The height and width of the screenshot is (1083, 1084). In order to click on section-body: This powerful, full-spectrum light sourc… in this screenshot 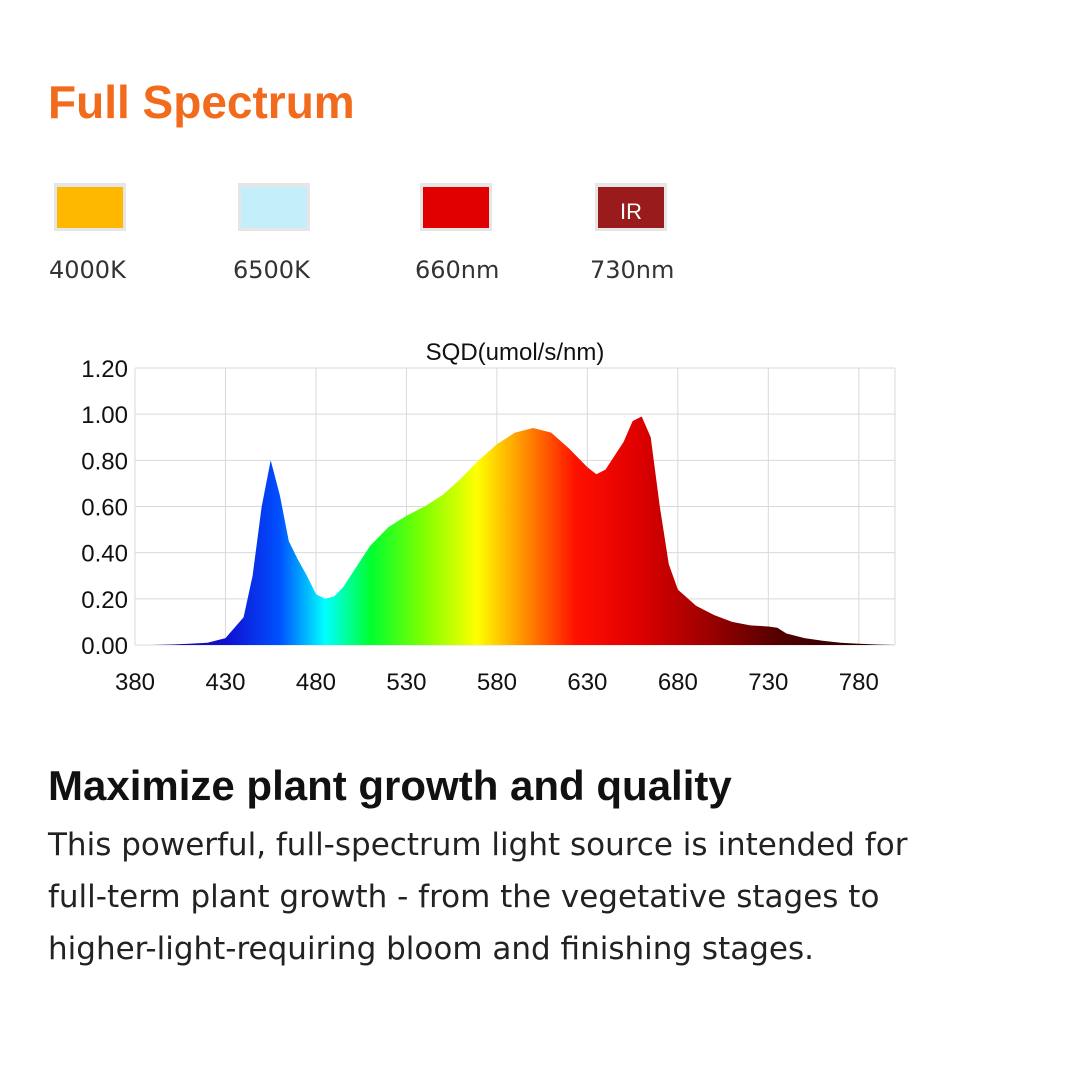, I will do `click(477, 897)`.